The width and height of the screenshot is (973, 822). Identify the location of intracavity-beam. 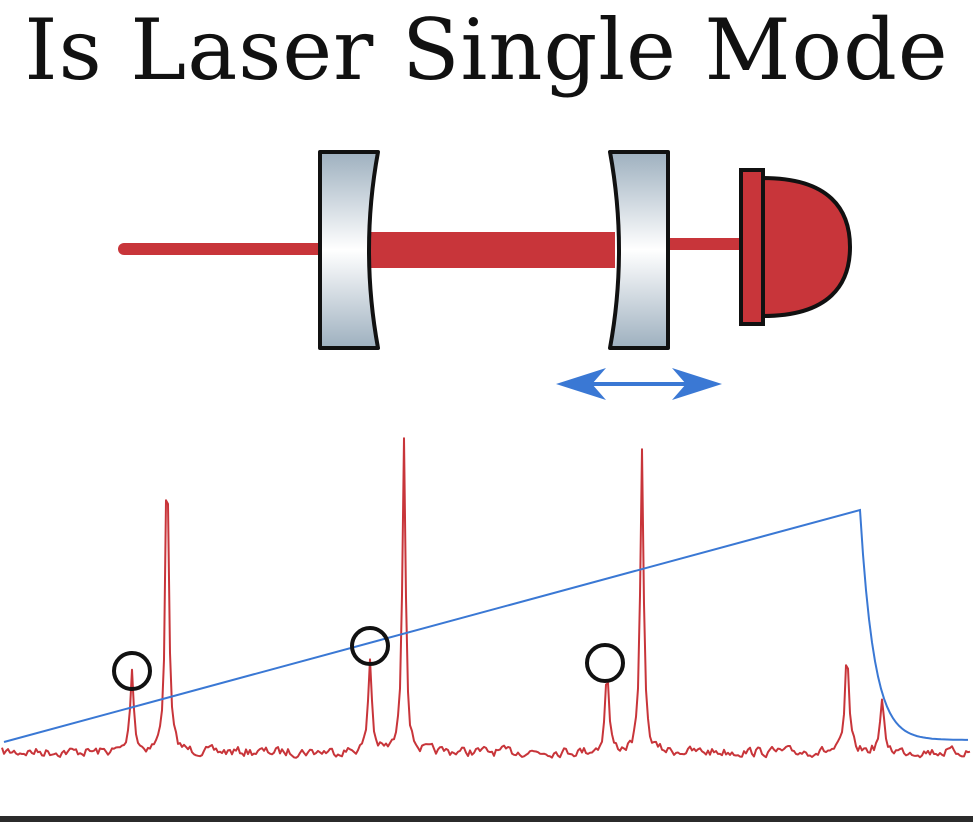
(492, 250).